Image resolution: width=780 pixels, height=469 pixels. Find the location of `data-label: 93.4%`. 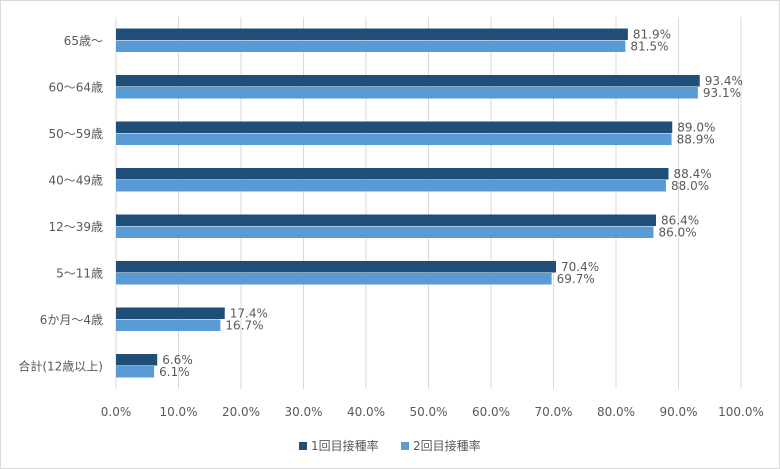

data-label: 93.4% is located at coordinates (724, 81).